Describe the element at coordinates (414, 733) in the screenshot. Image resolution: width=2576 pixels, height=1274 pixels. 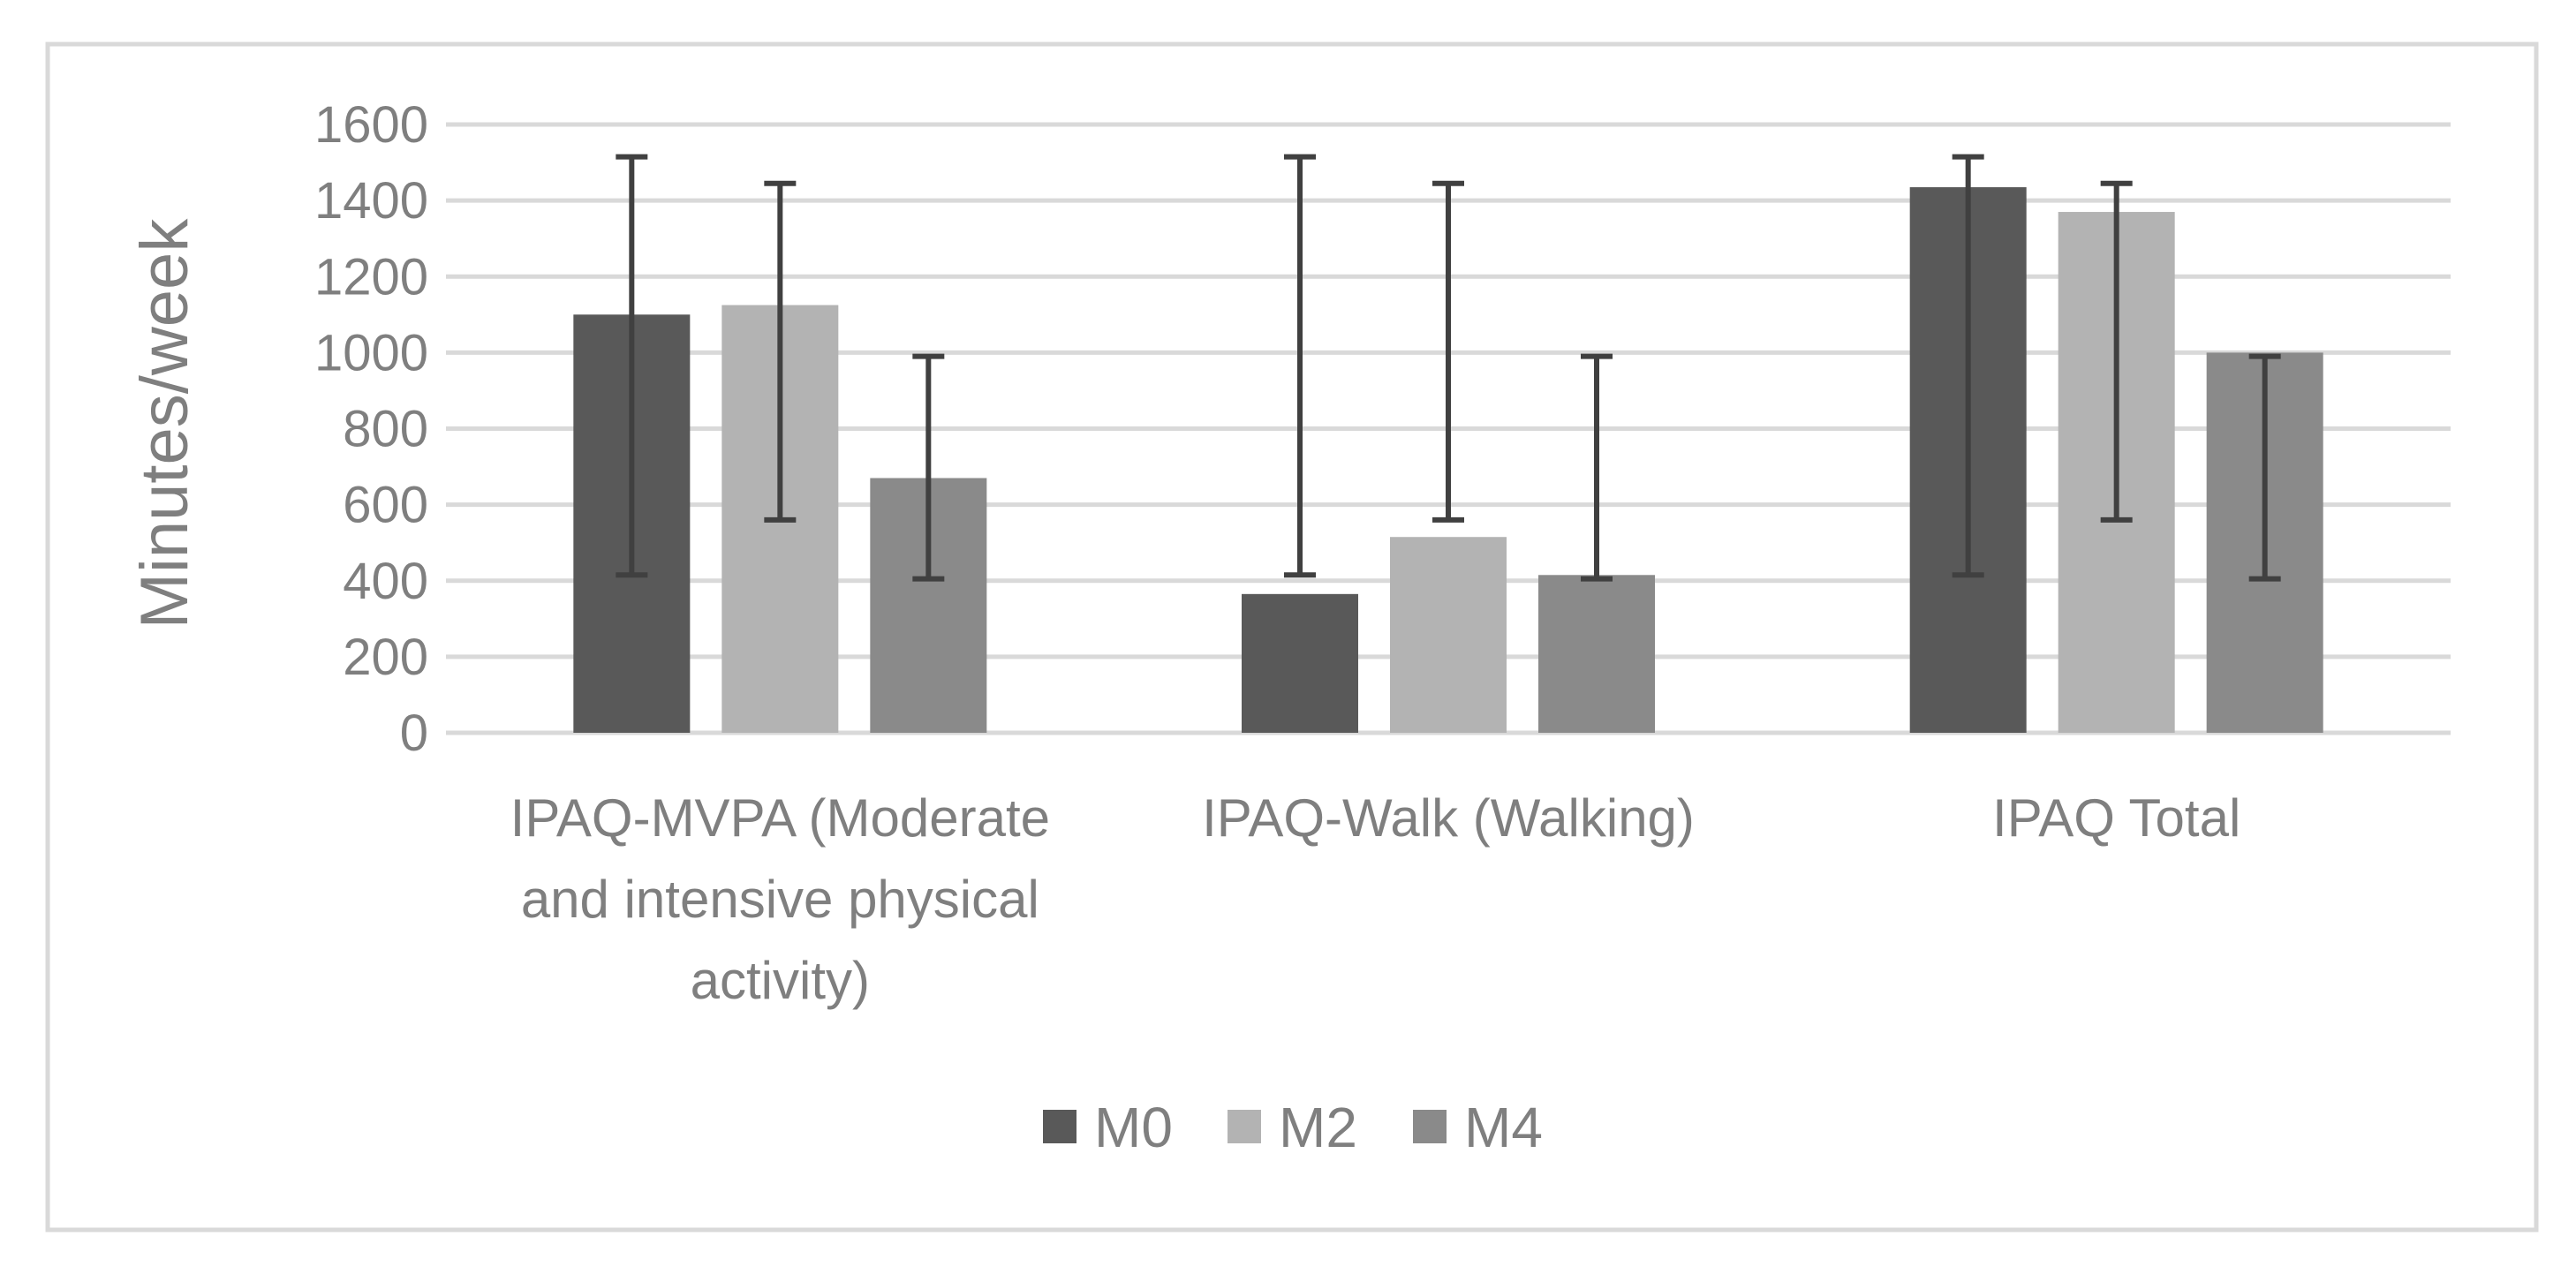
I see `y-tick-label: 0` at that location.